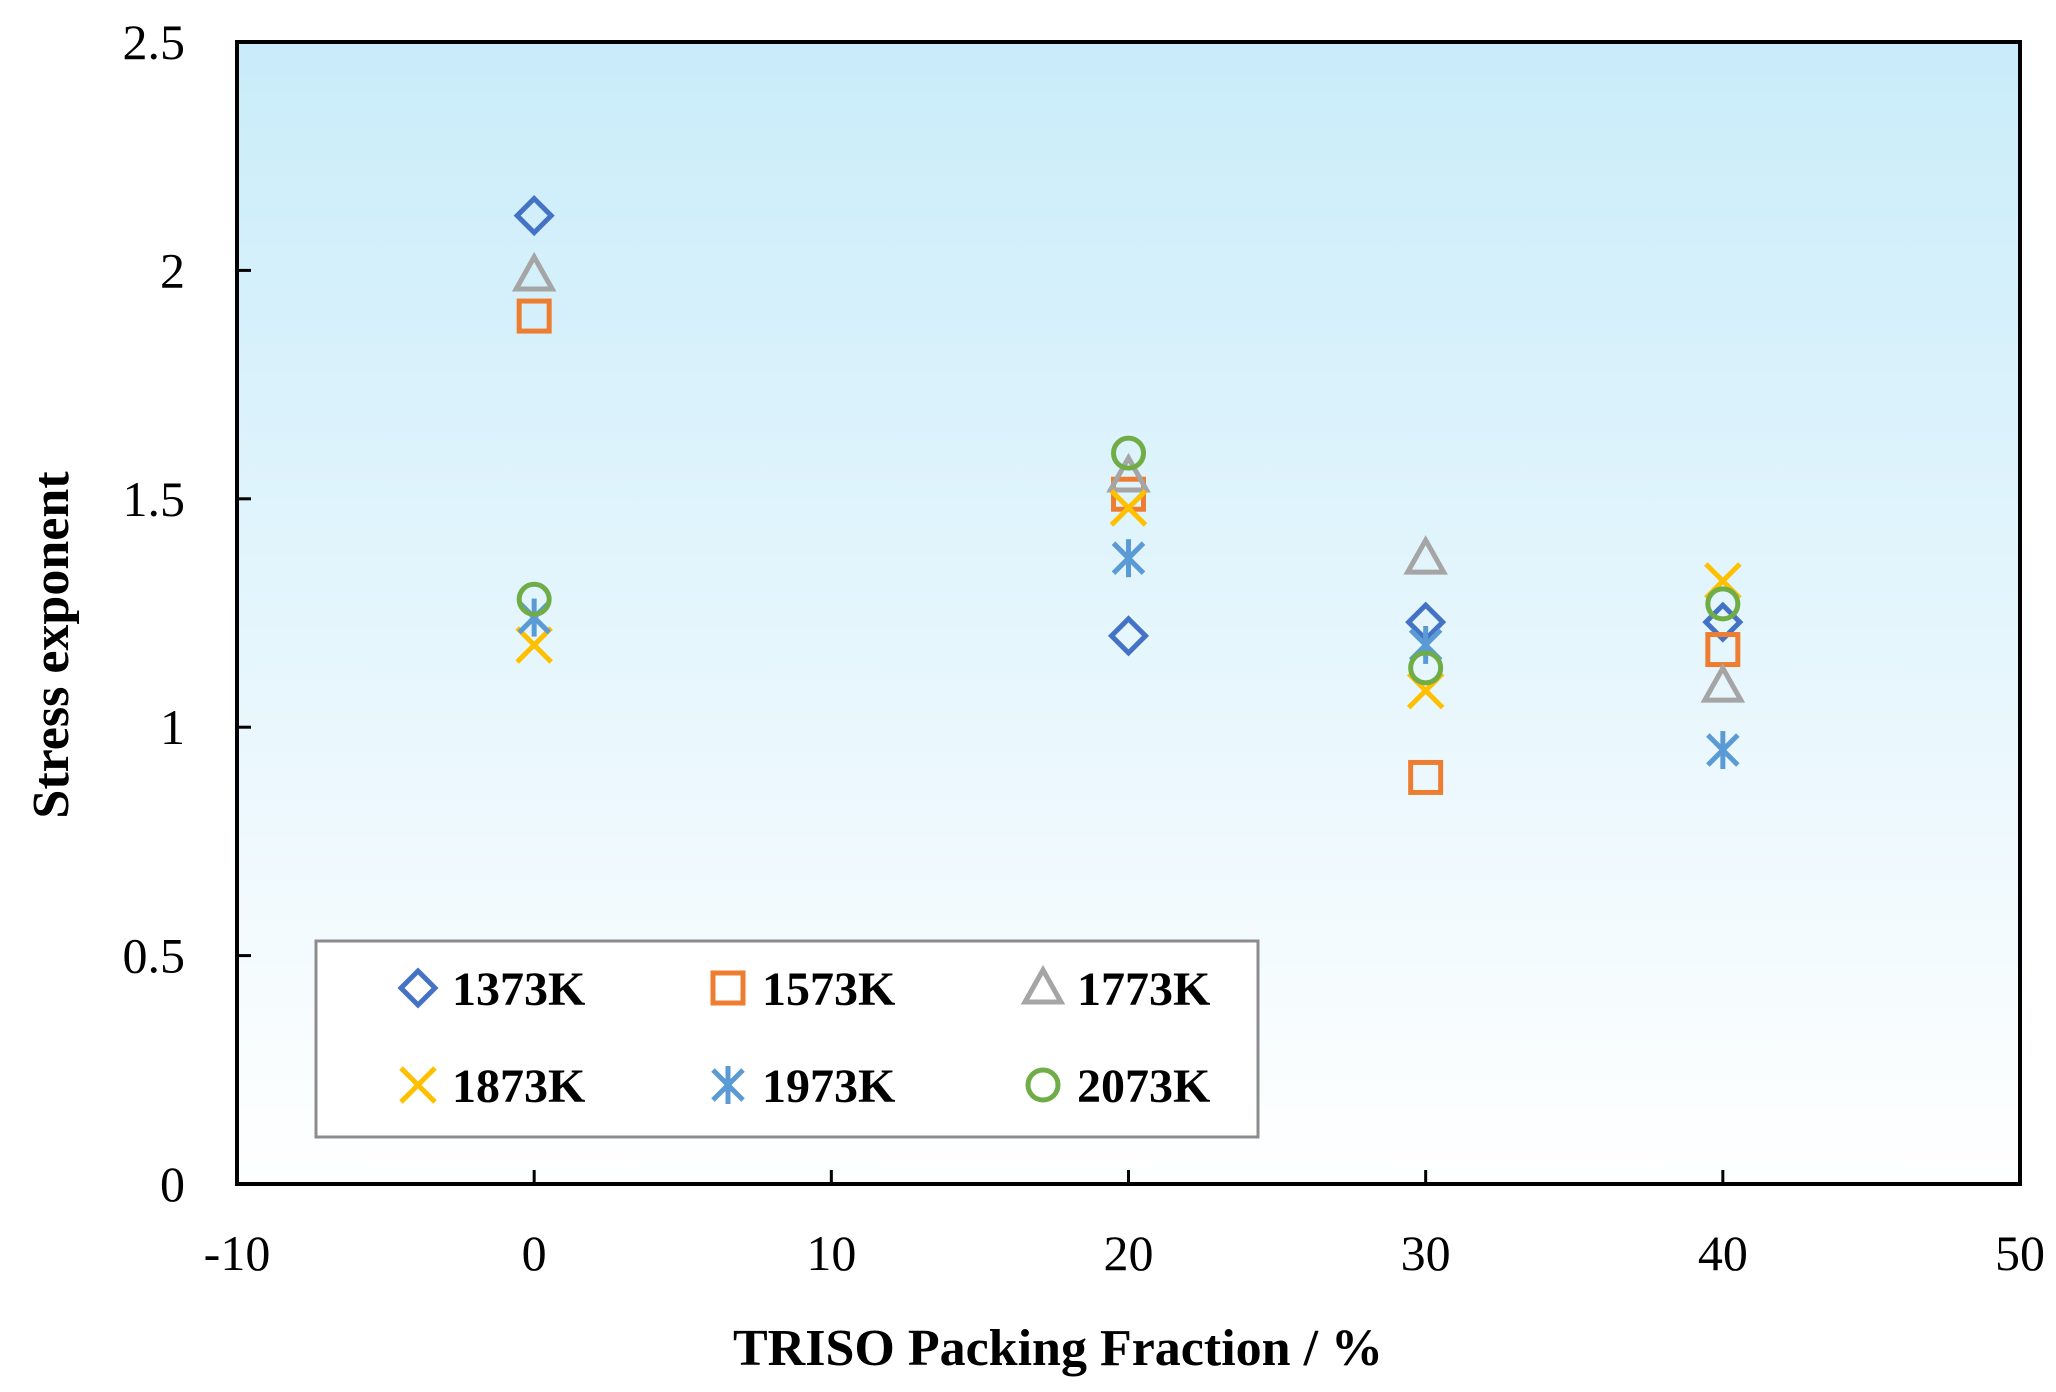 The height and width of the screenshot is (1392, 2056). I want to click on y-tick-label: 0.5, so click(154, 956).